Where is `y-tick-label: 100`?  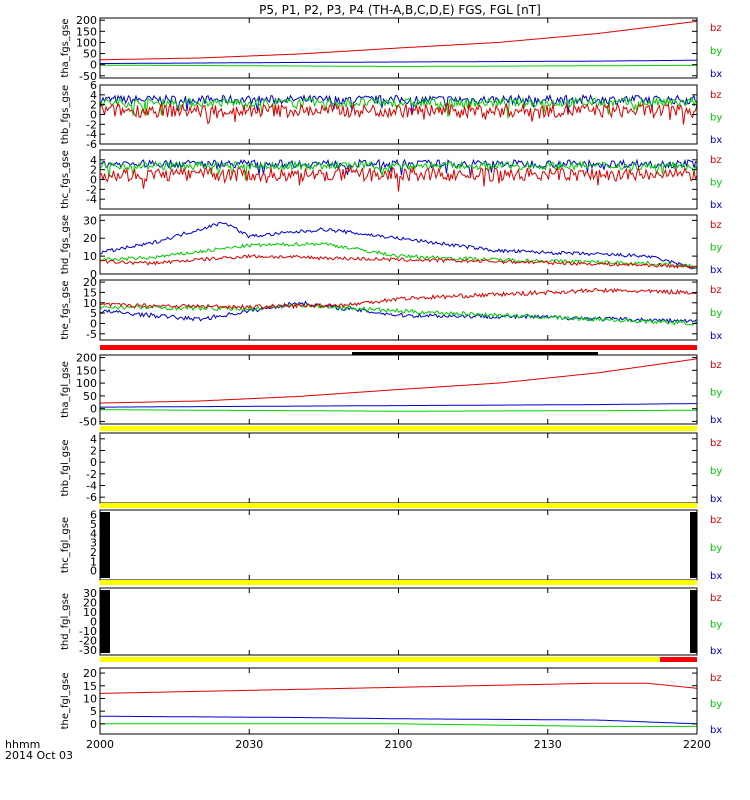 y-tick-label: 100 is located at coordinates (86, 42).